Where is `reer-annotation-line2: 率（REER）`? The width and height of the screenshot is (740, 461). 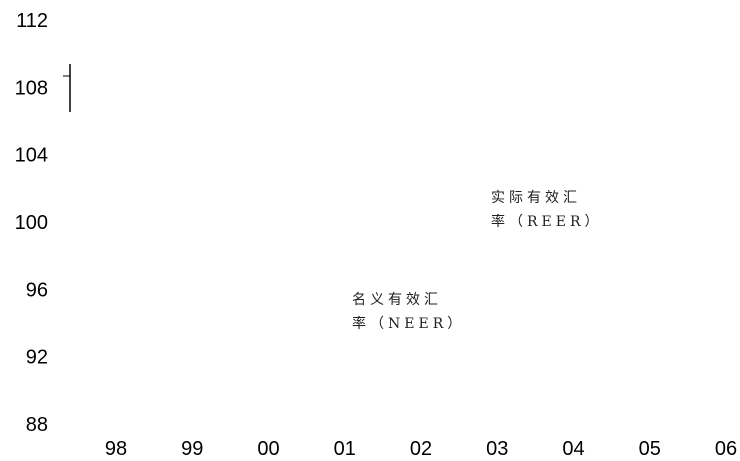 reer-annotation-line2: 率（REER） is located at coordinates (547, 222).